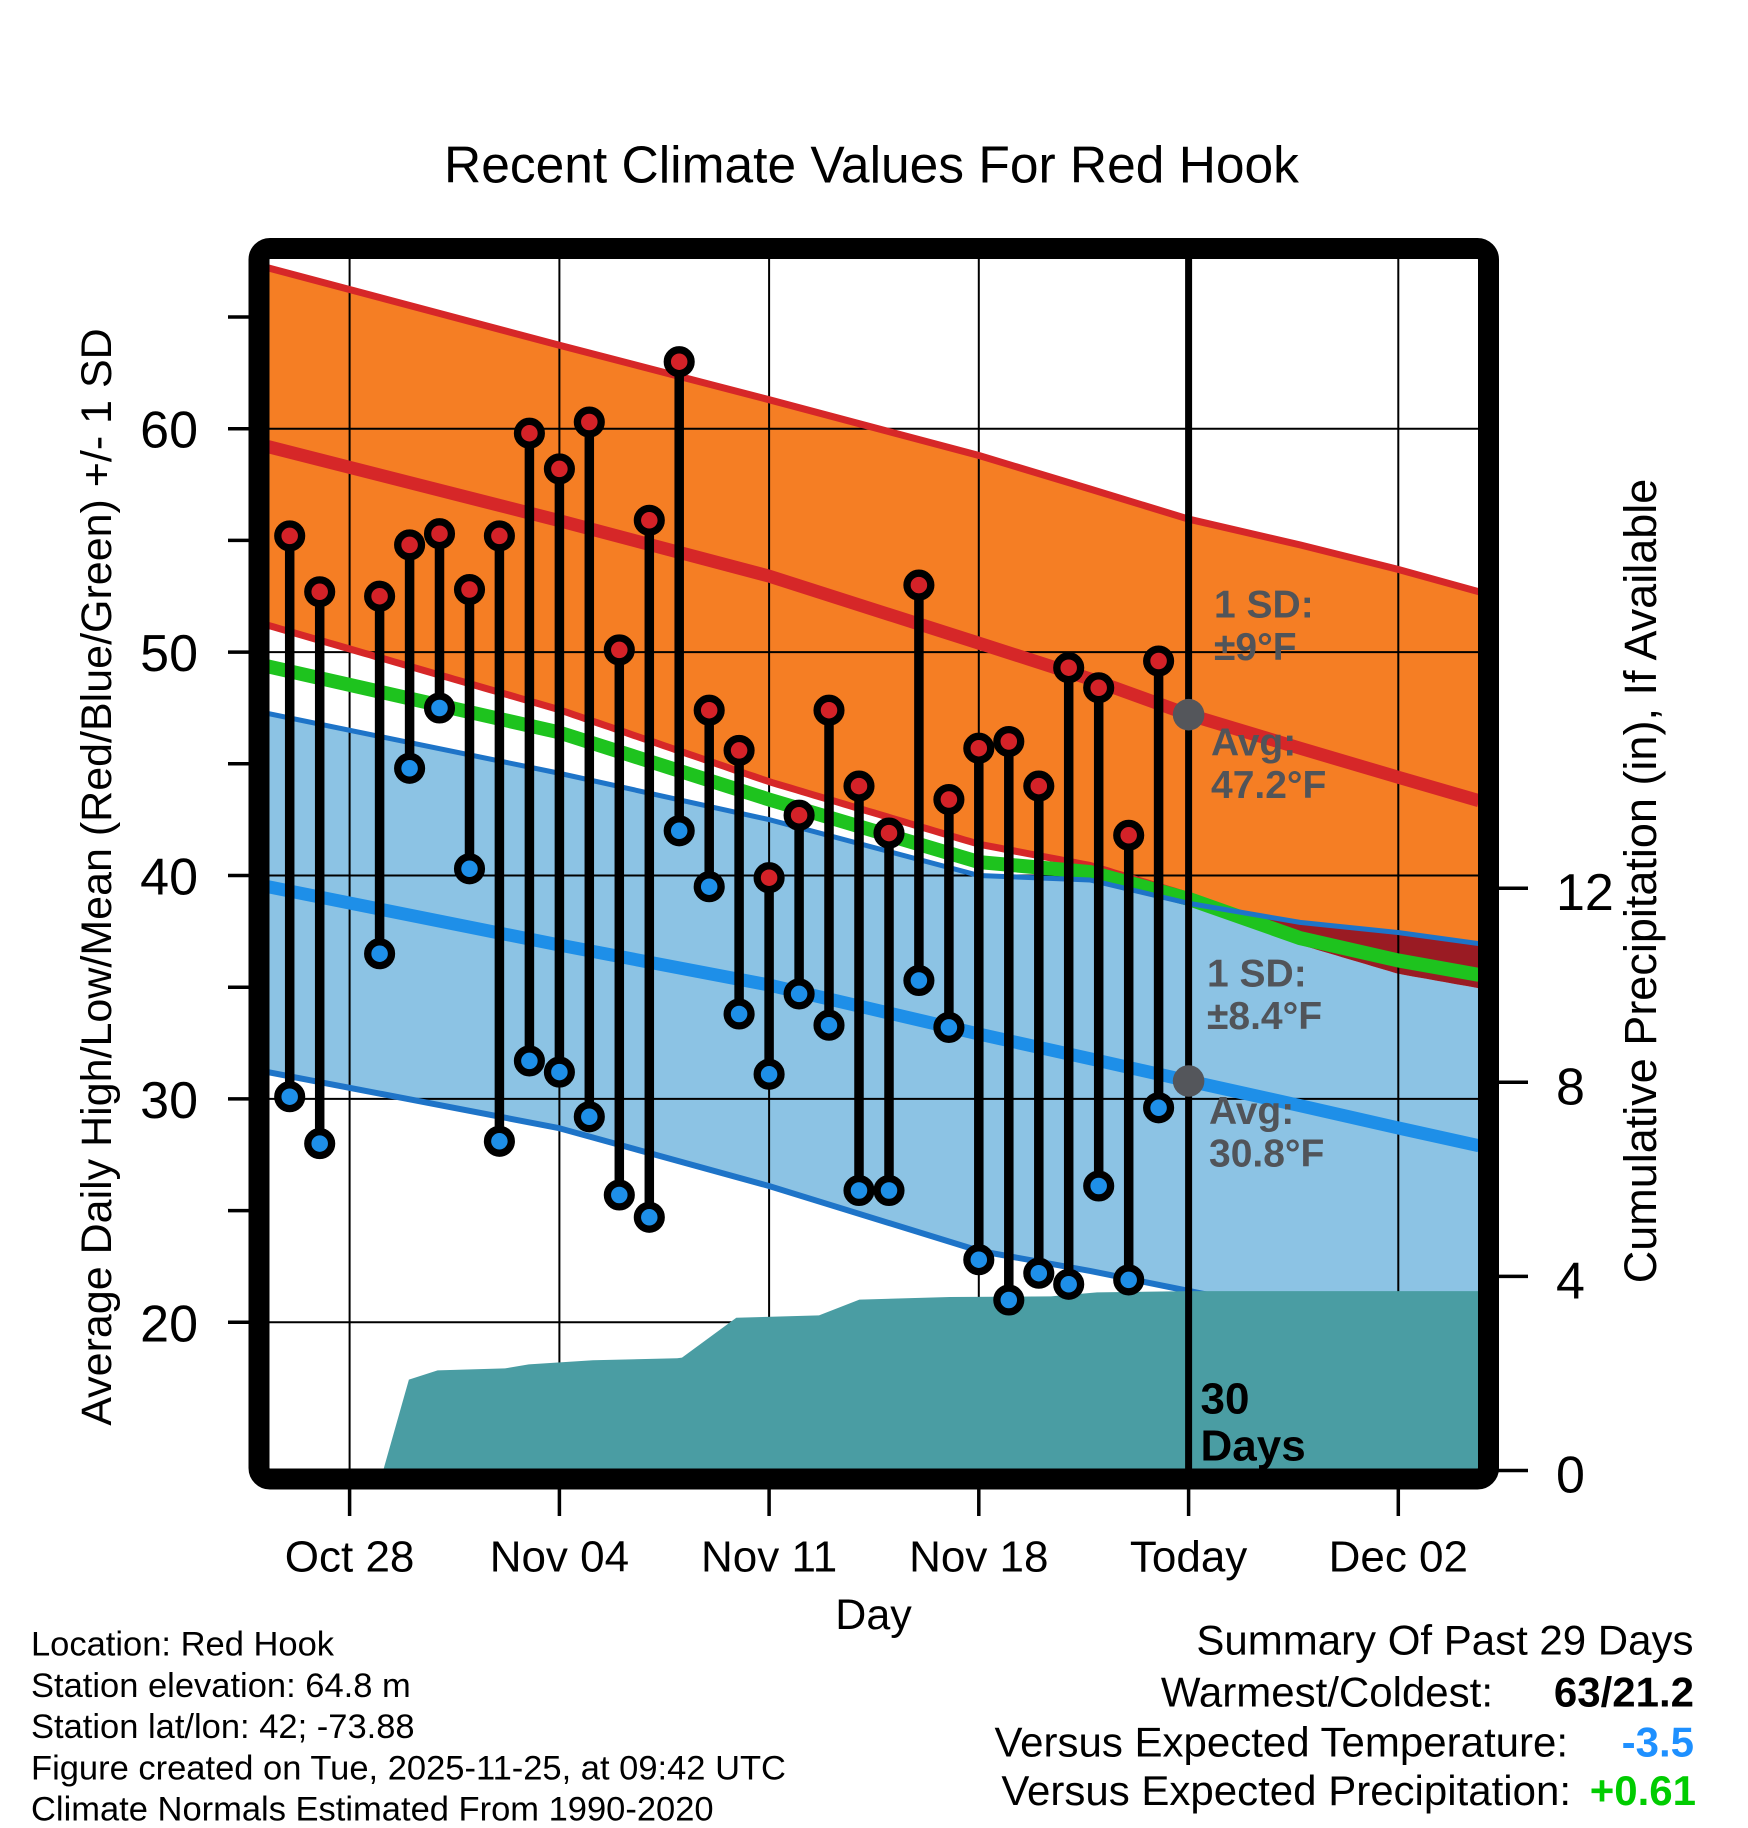 The height and width of the screenshot is (1828, 1748). I want to click on svg-text: Station elevation: 64.8 m, so click(221, 1686).